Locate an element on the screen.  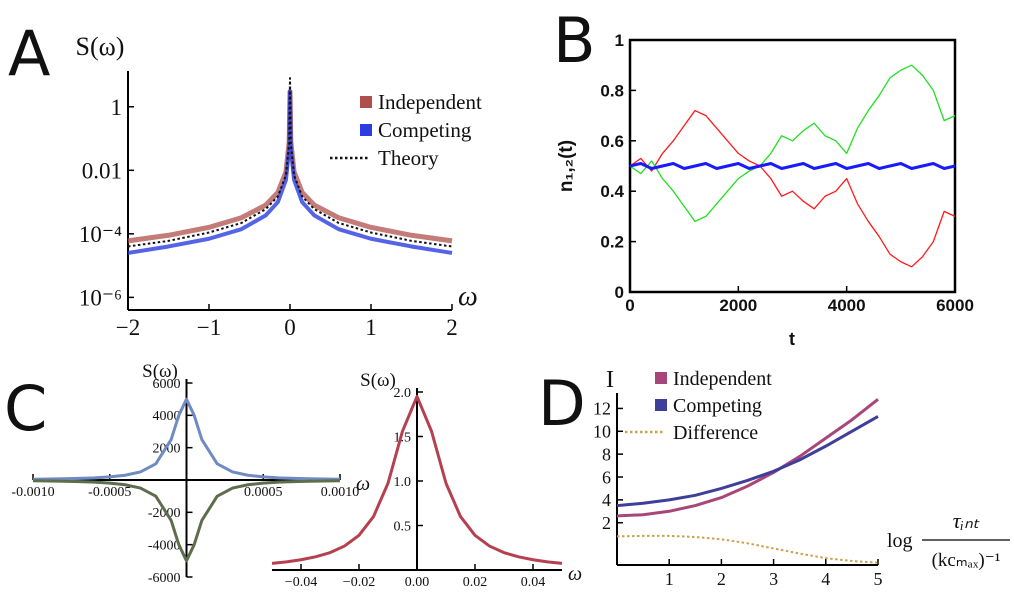
panel-label: A is located at coordinates (29, 53).